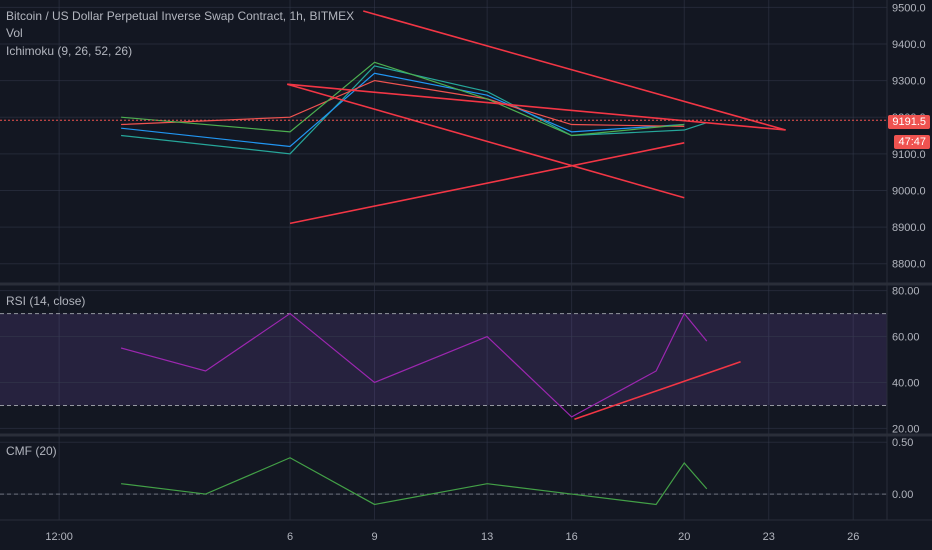  Describe the element at coordinates (909, 45) in the screenshot. I see `y-tick-label: 9400.0` at that location.